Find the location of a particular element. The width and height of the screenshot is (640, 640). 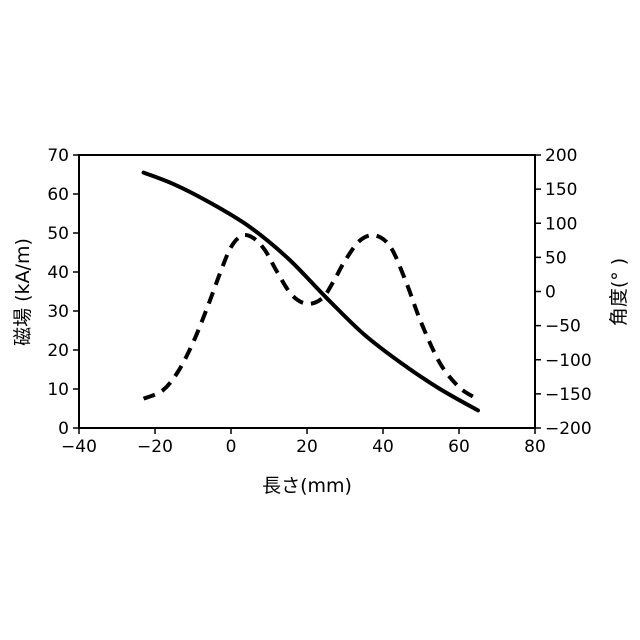

y2-tick-label: 150 is located at coordinates (561, 190).